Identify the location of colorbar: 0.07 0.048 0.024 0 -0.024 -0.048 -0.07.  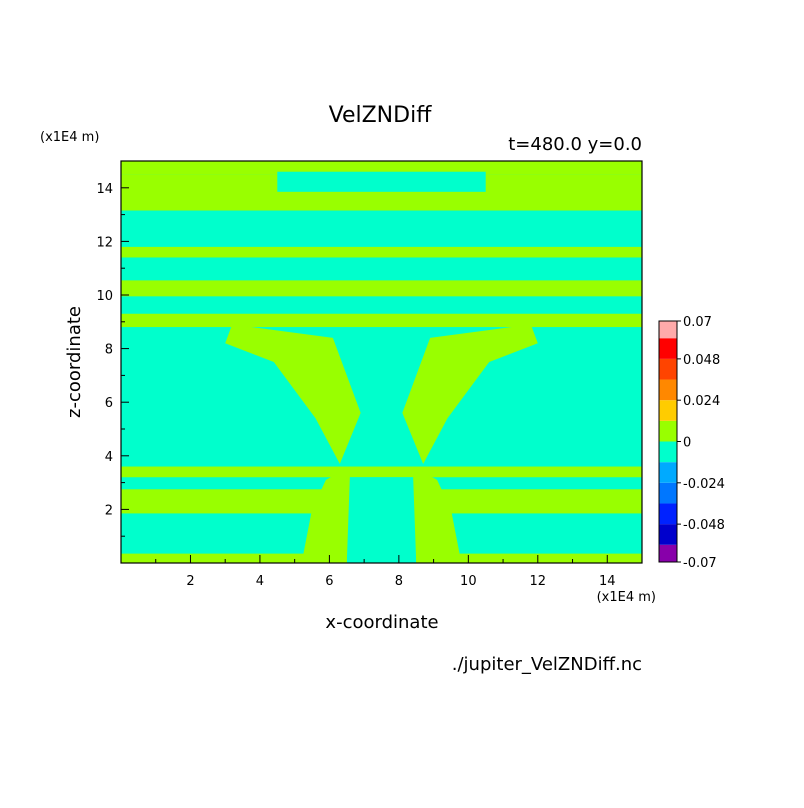
(691, 443).